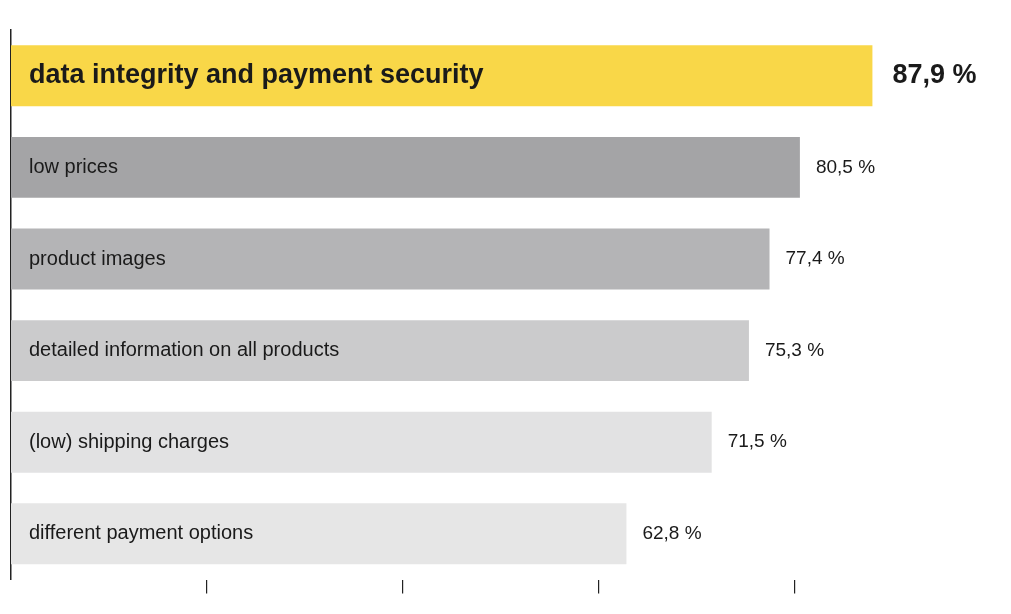 This screenshot has height=614, width=1011. I want to click on y-tick-label: (low) shipping charges, so click(129, 440).